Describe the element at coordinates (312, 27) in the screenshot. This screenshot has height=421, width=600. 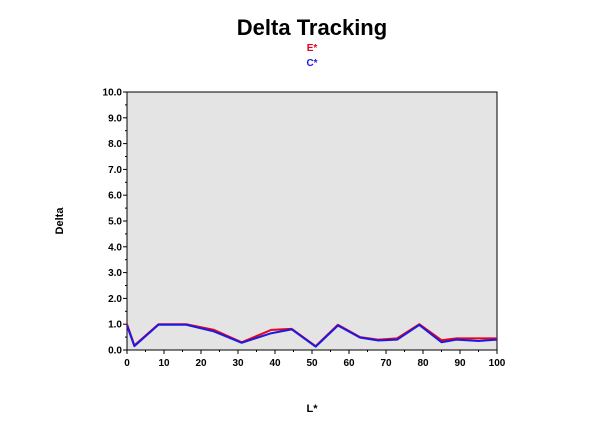
I see `chart-title: Delta Tracking` at that location.